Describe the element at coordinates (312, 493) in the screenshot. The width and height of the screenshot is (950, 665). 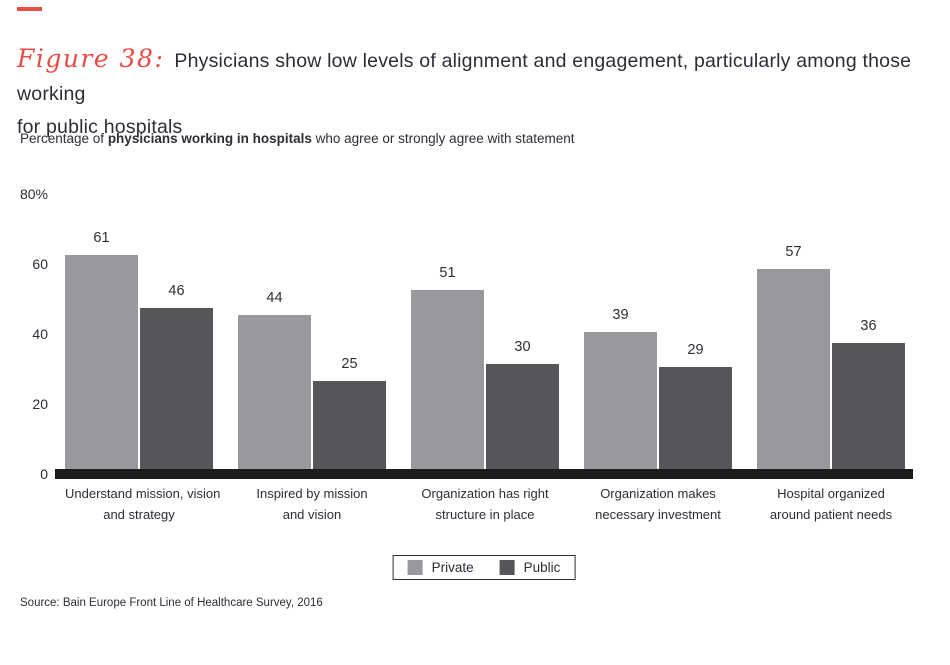
I see `category-label-line: Inspired by mission` at that location.